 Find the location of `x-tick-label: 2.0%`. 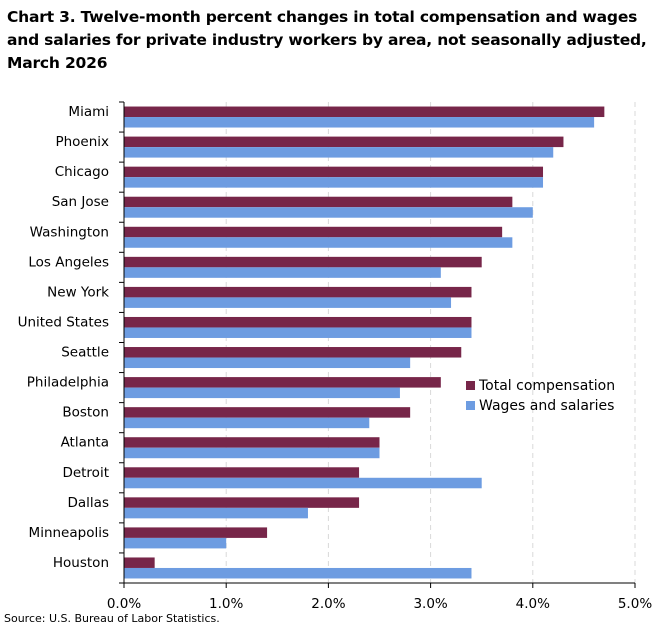

x-tick-label: 2.0% is located at coordinates (328, 604).